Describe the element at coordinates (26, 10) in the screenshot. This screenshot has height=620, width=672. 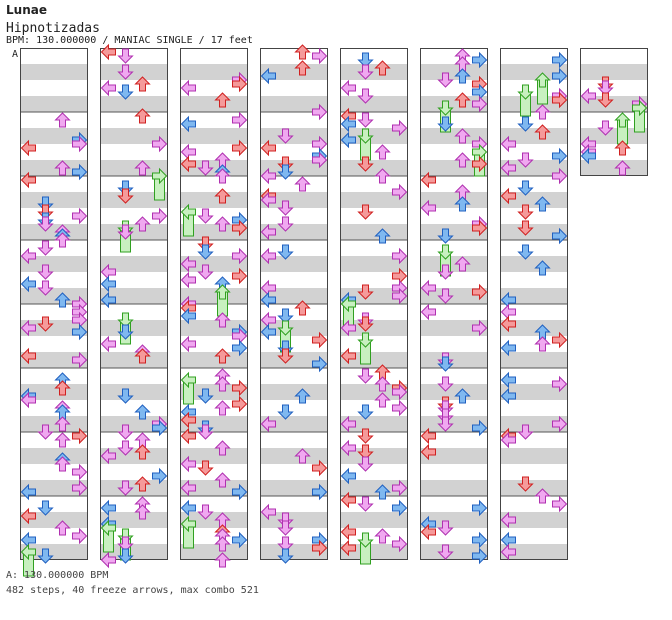
I see `artist-name: Lunae` at that location.